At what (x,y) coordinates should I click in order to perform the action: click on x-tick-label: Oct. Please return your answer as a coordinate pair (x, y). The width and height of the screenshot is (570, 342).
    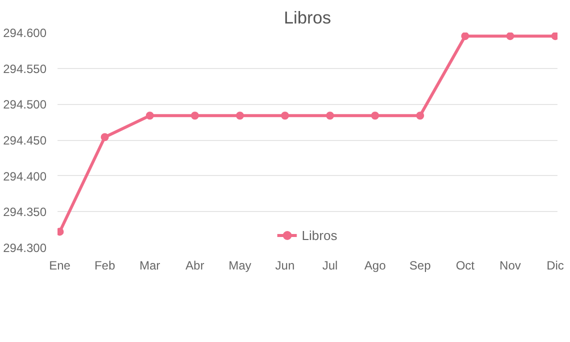
    Looking at the image, I should click on (466, 265).